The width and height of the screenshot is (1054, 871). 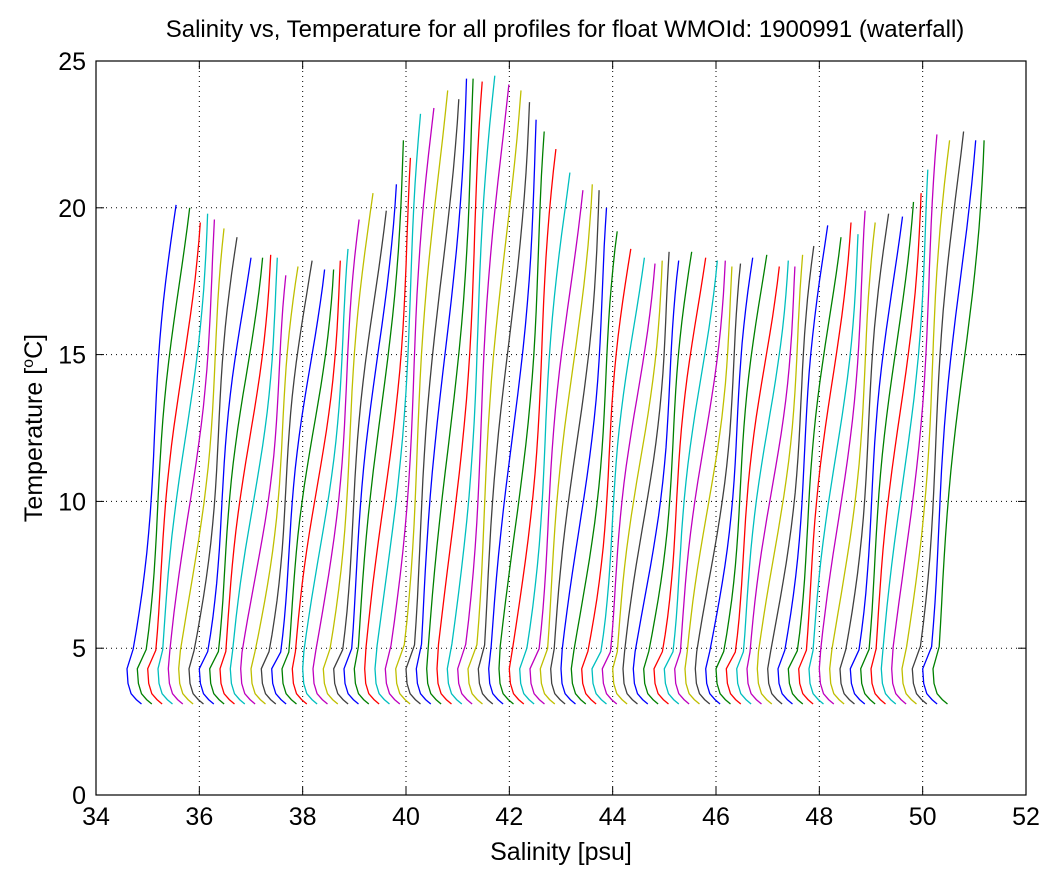 I want to click on y-axis-label: Temperature [oC], so click(x=34, y=428).